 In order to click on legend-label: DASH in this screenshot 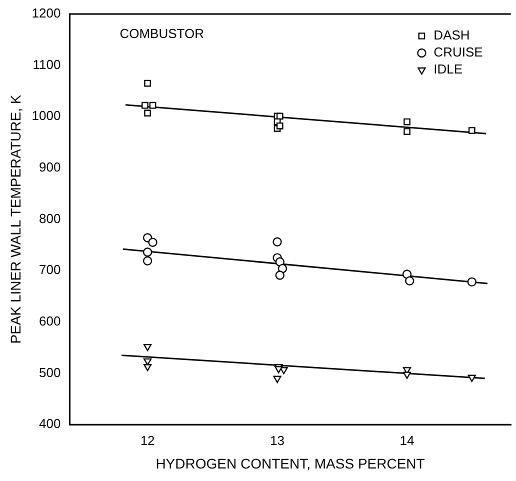, I will do `click(452, 35)`.